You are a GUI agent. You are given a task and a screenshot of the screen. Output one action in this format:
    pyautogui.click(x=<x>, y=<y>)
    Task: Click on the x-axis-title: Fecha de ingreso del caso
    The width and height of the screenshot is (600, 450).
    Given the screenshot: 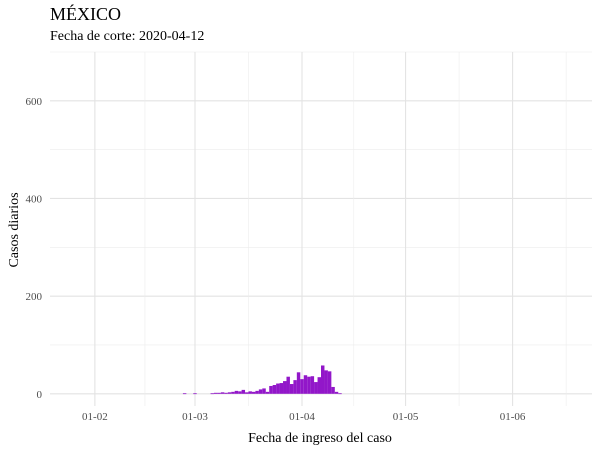 What is the action you would take?
    pyautogui.click(x=320, y=438)
    